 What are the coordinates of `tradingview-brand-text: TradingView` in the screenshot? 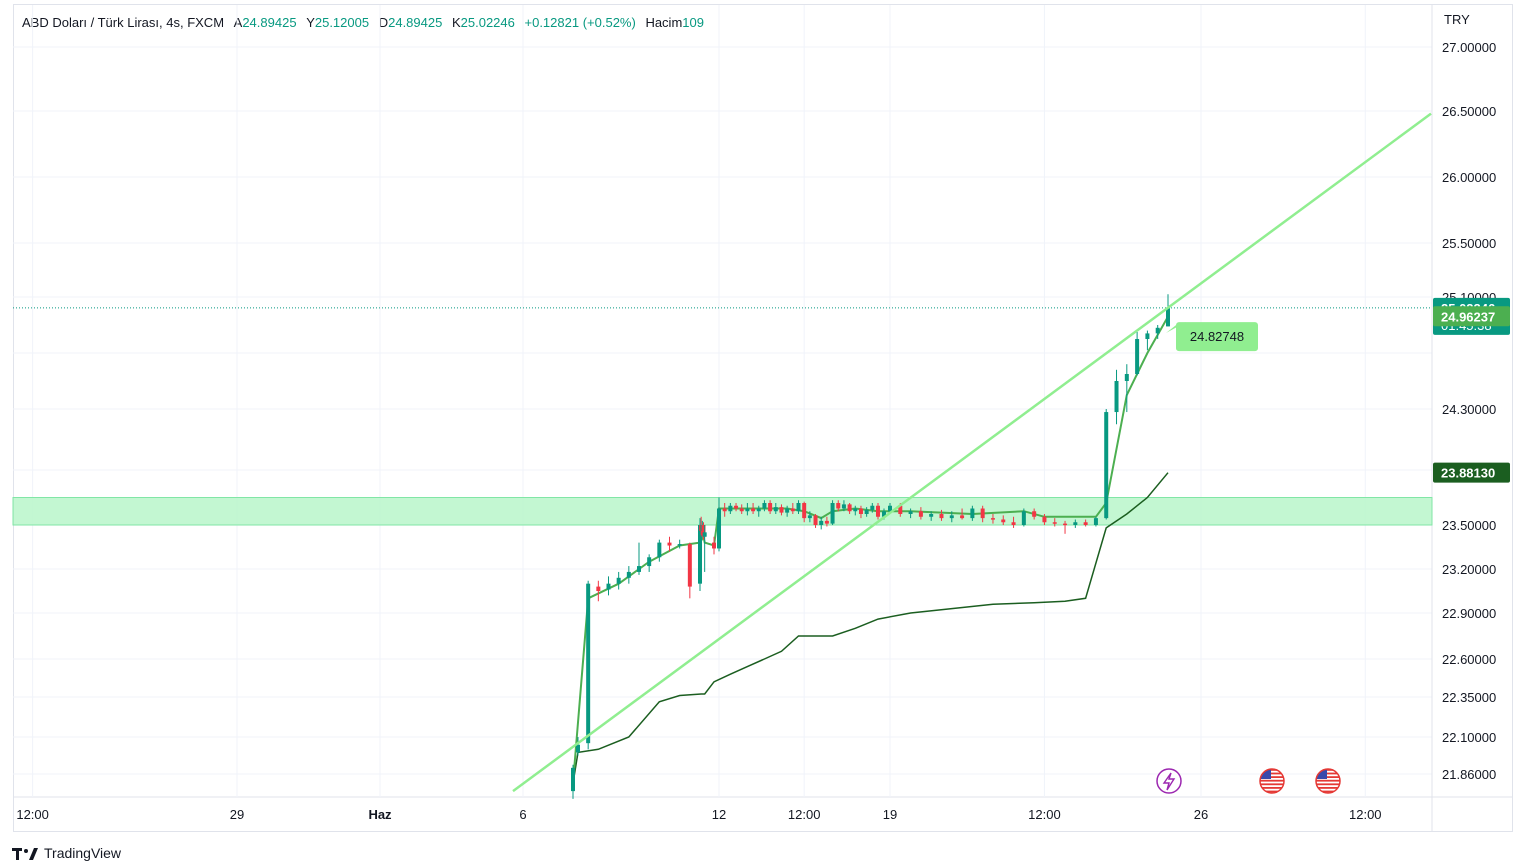 It's located at (83, 853).